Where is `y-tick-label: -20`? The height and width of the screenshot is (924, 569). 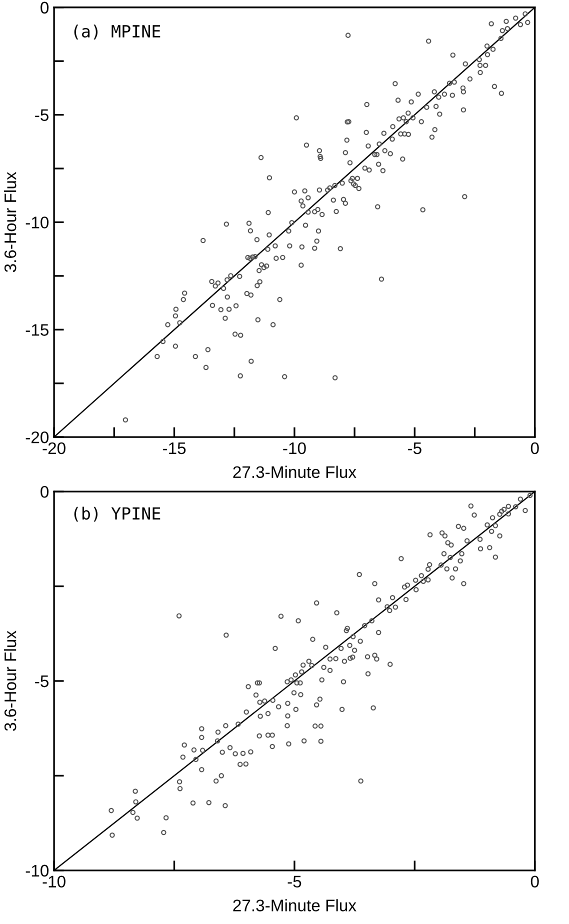
y-tick-label: -20 is located at coordinates (37, 437).